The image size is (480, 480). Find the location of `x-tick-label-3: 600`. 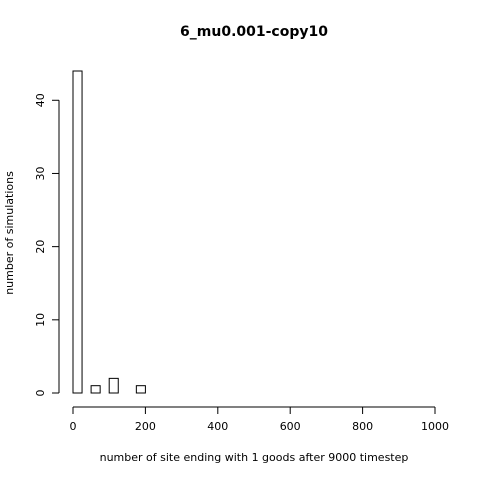

x-tick-label-3: 600 is located at coordinates (290, 426).